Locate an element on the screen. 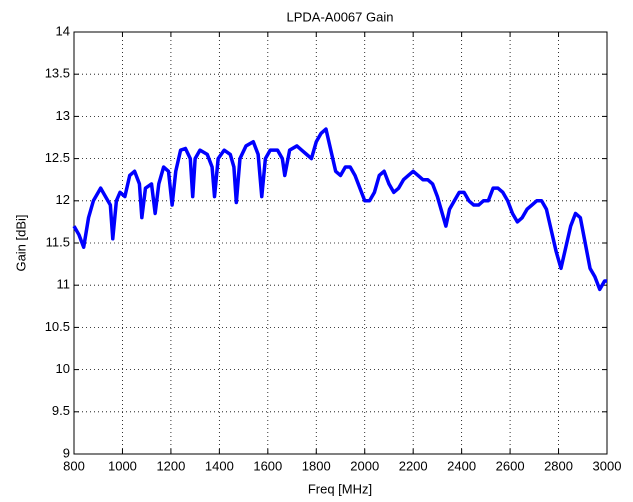  x-axis-label: Freq [MHz] is located at coordinates (340, 488).